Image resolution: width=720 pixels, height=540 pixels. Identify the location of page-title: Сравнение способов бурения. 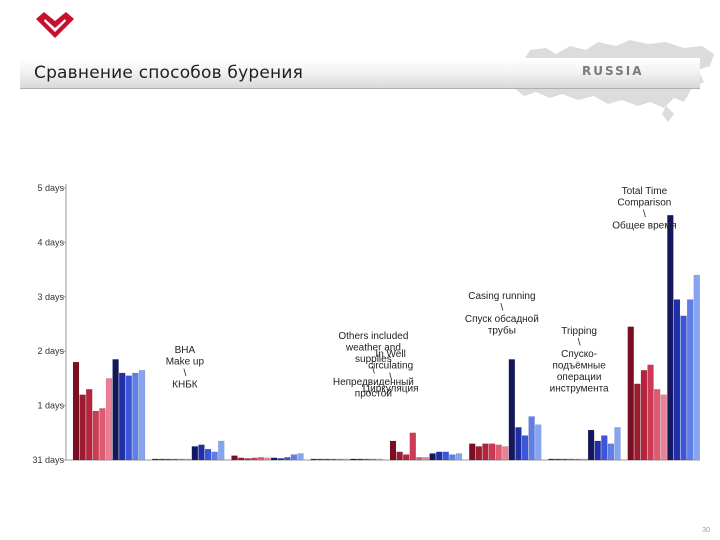
(168, 73).